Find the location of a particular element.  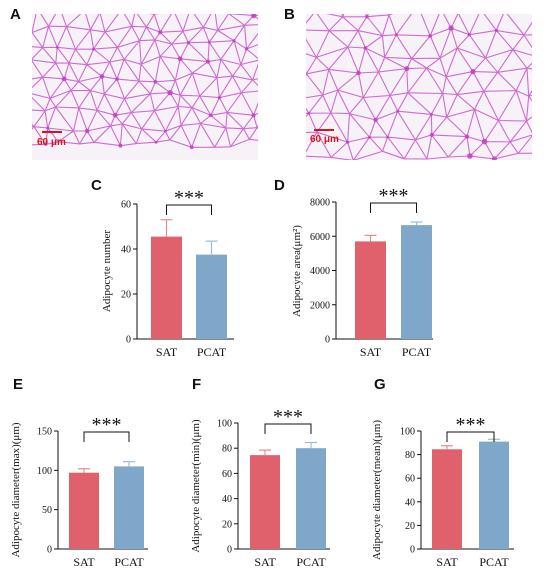

chart-g-y-tick-label: 20 is located at coordinates (410, 526).